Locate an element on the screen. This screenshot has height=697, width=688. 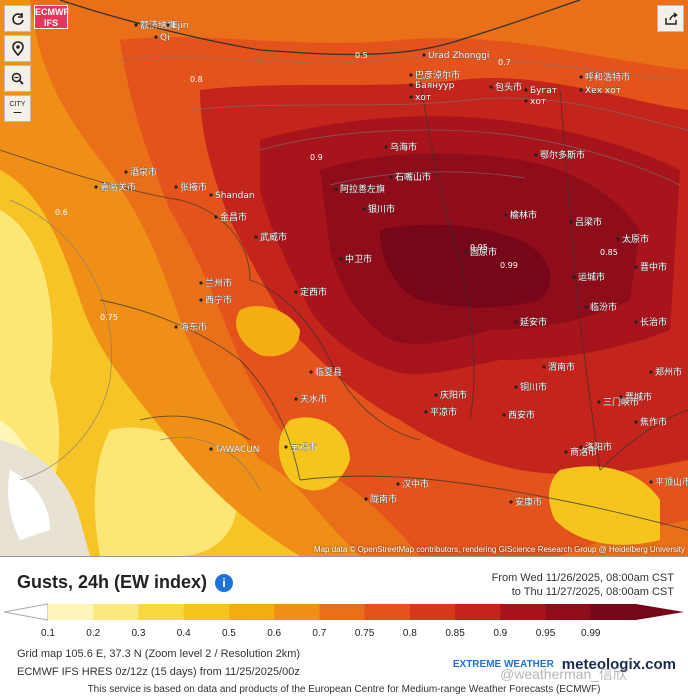
city-toggle-button: CITY is located at coordinates (17, 108).